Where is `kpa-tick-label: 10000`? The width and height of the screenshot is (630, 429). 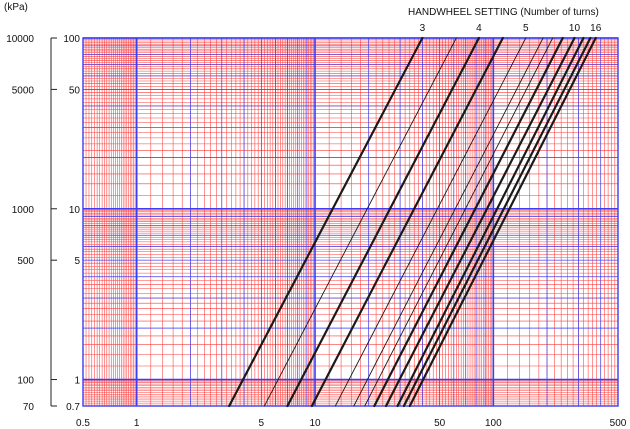
kpa-tick-label: 10000 is located at coordinates (20, 39).